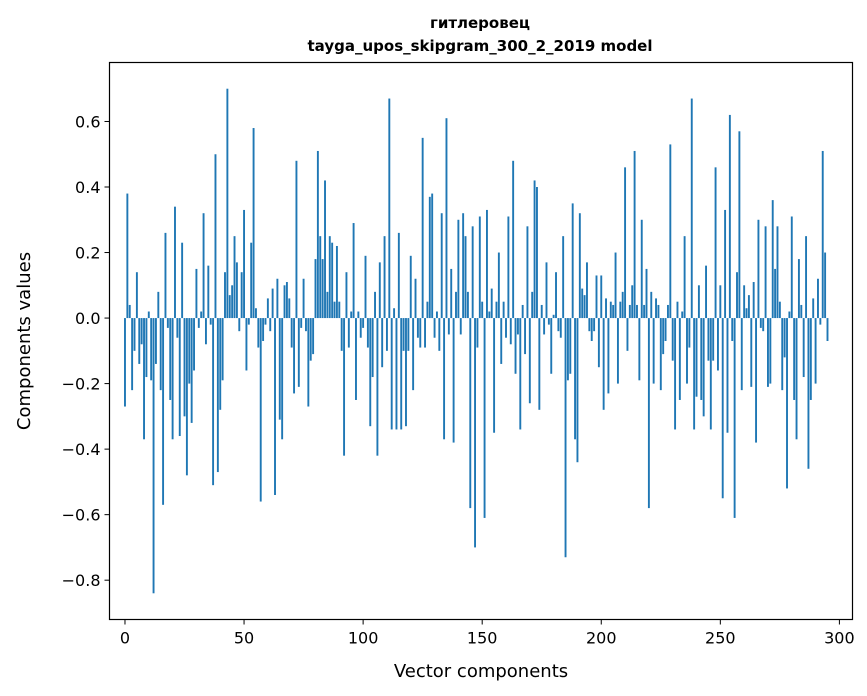 The image size is (867, 696). I want to click on x-axis-label: Vector components, so click(481, 671).